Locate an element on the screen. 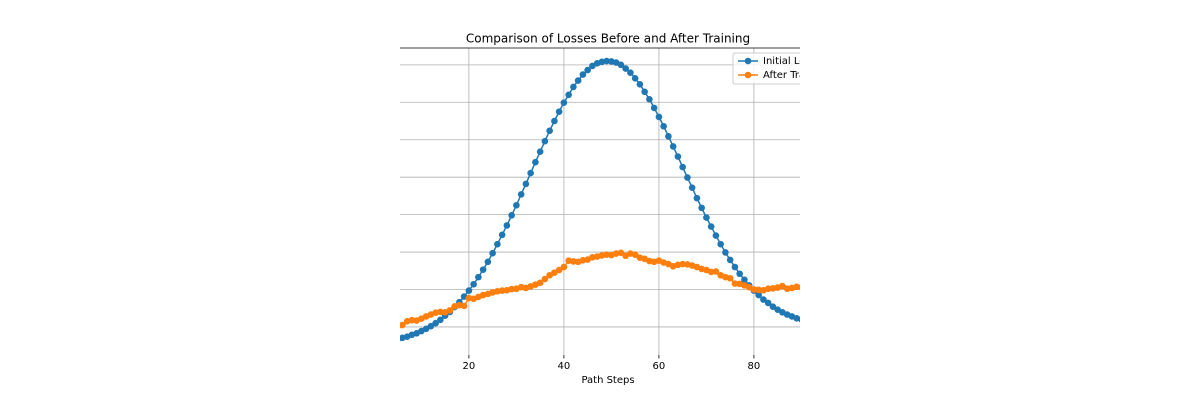 This screenshot has height=400, width=1200. legend-label: After Tra is located at coordinates (784, 75).